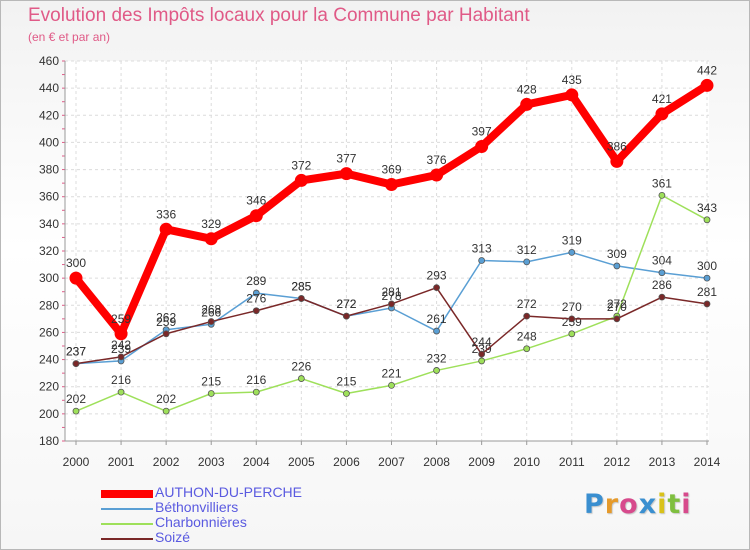 The height and width of the screenshot is (550, 750). I want to click on data-label-soize: 285, so click(301, 287).